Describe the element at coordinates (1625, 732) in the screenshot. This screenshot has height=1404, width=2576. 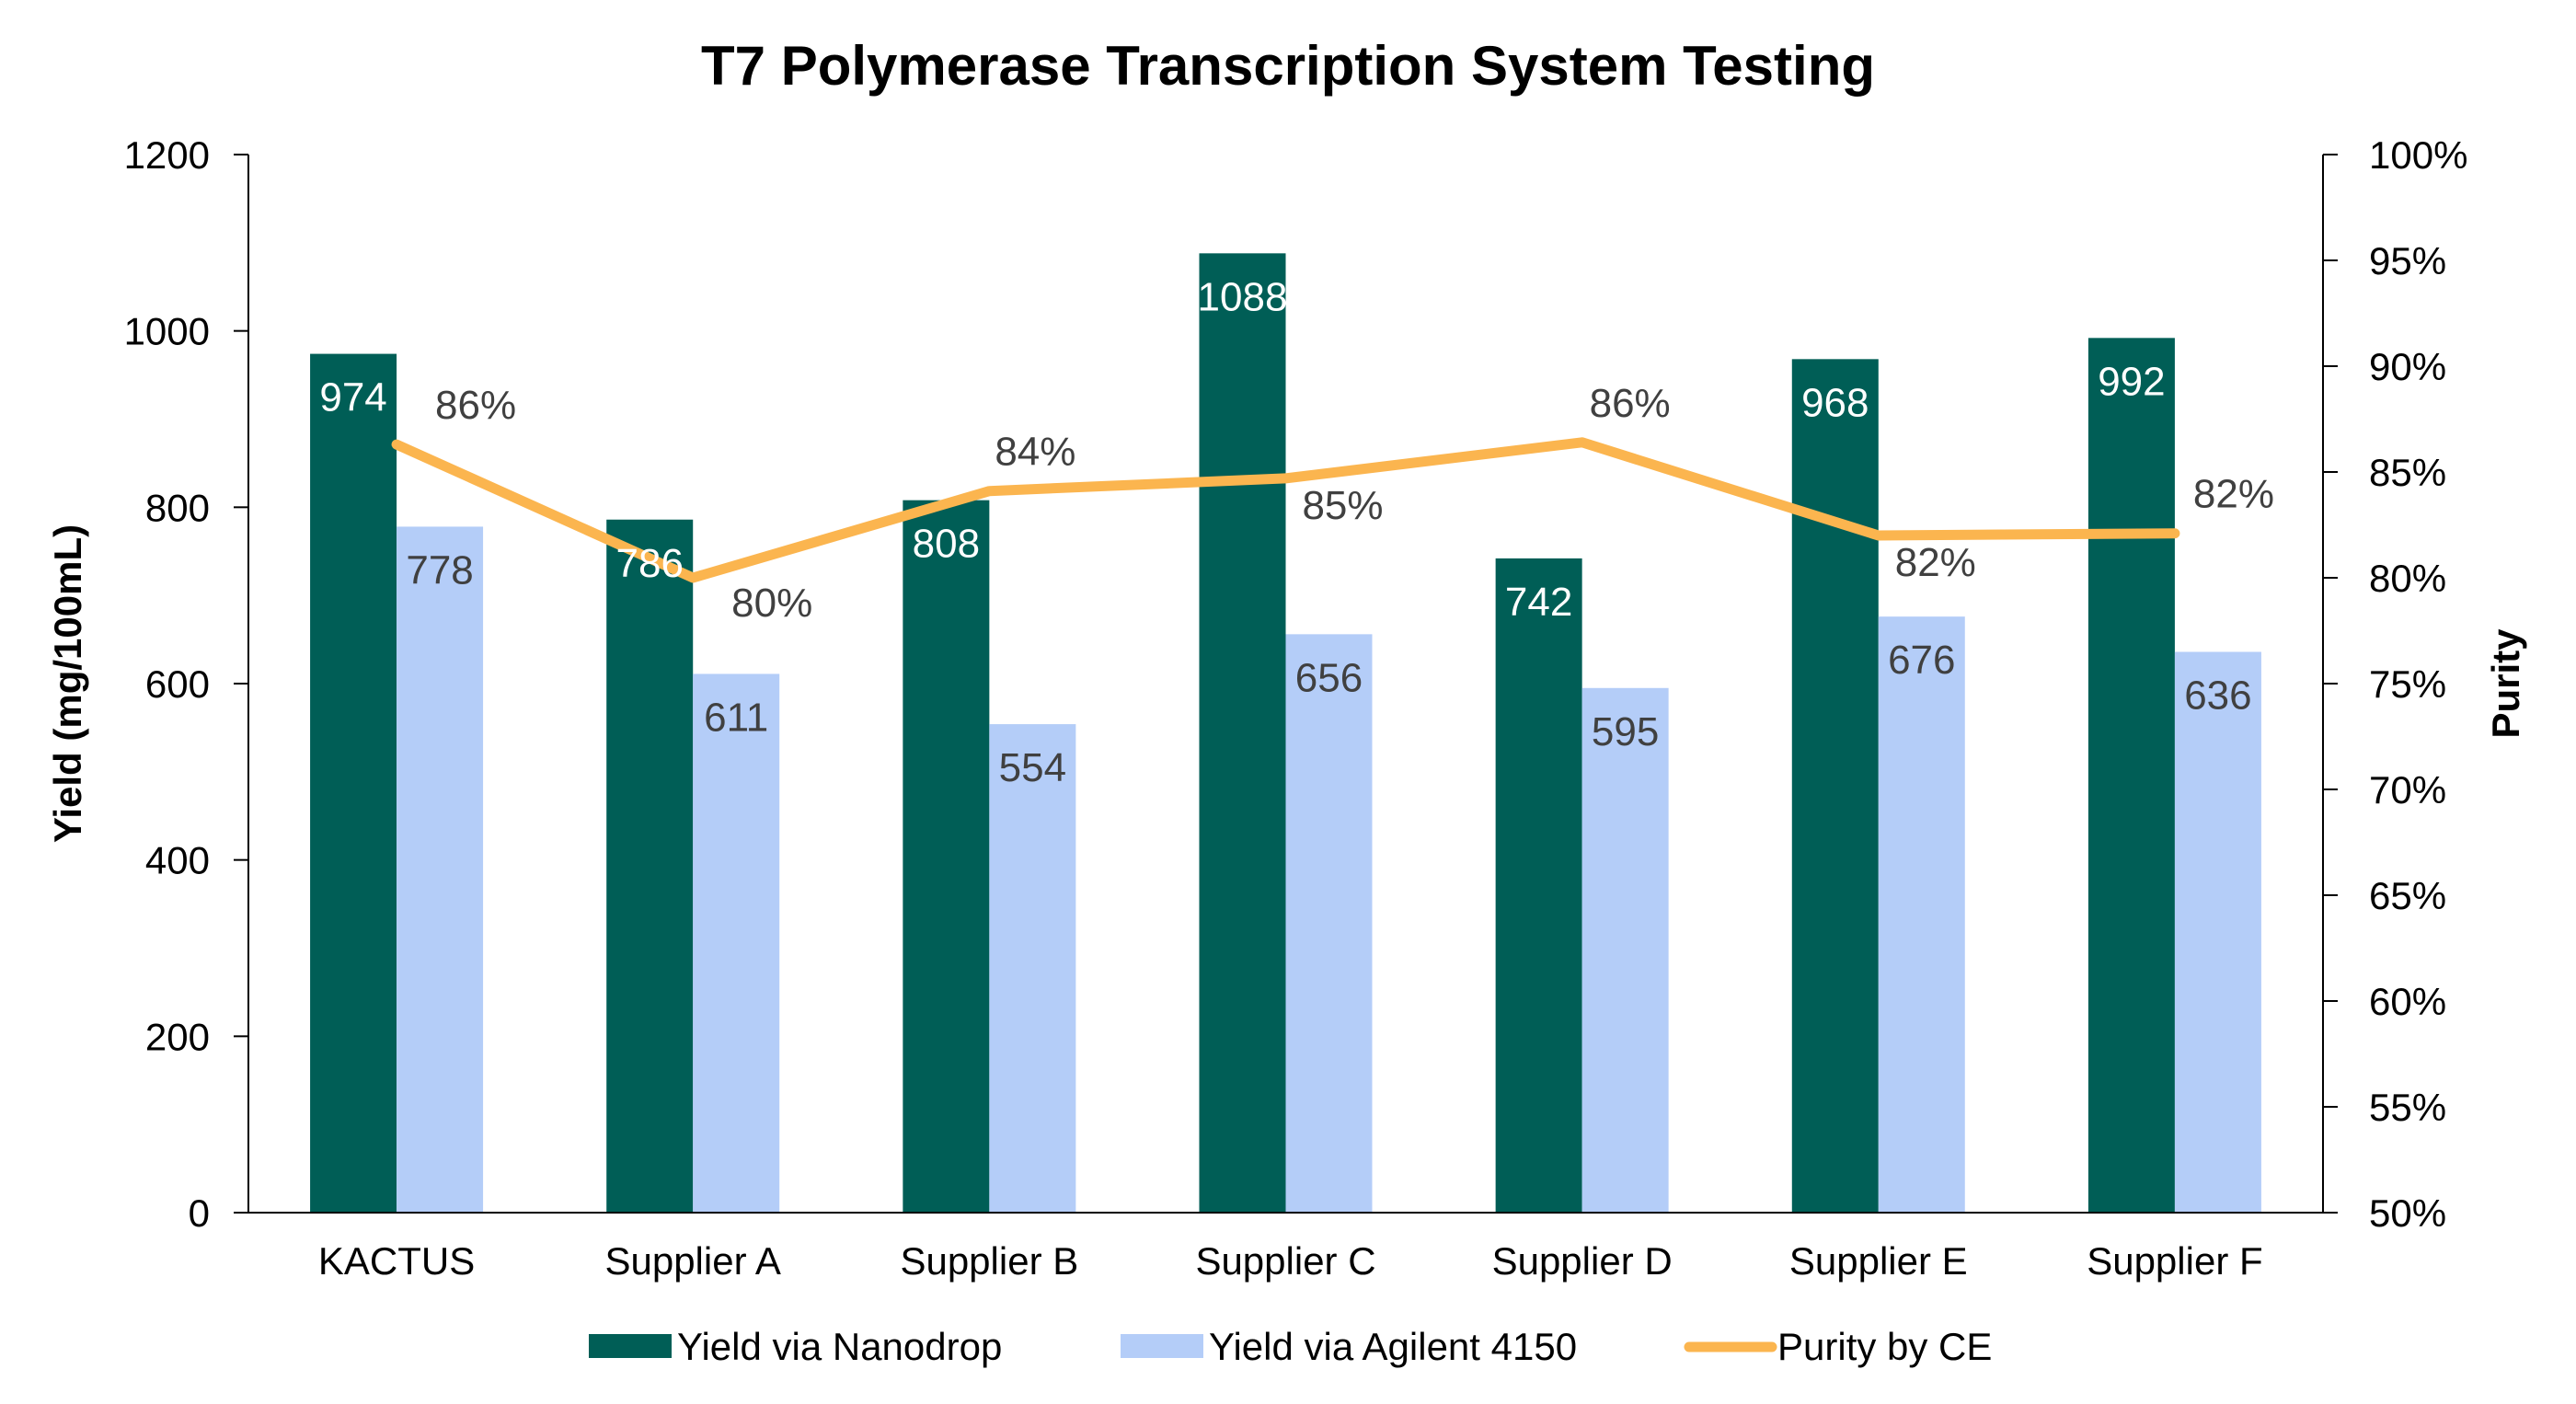
I see `data-label-agilent: 595` at that location.